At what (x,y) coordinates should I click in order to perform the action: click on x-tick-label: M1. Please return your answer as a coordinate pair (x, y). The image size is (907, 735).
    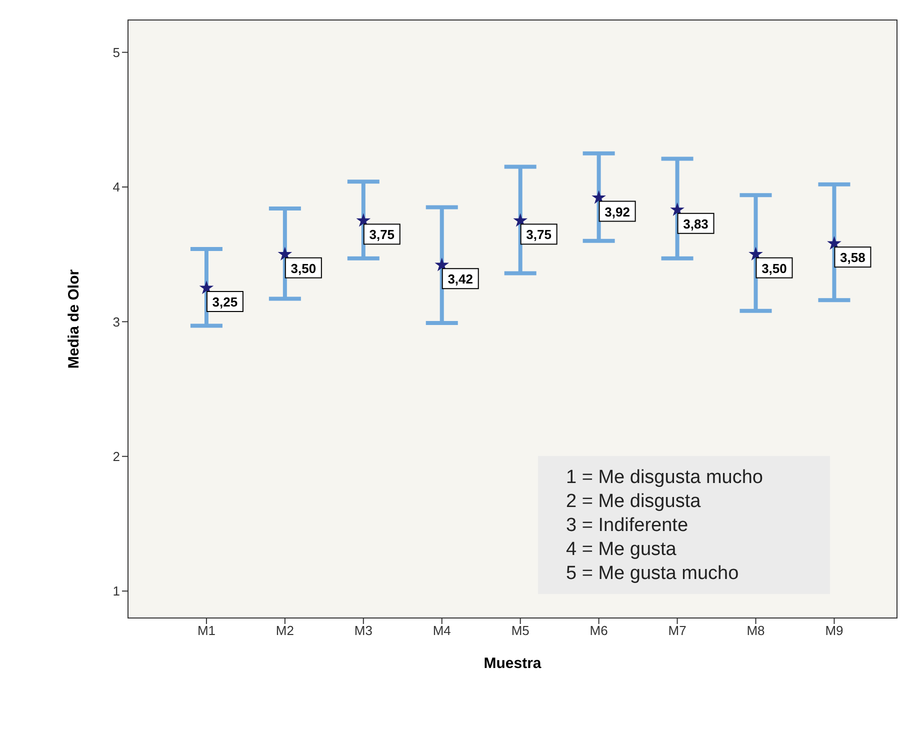
    Looking at the image, I should click on (206, 630).